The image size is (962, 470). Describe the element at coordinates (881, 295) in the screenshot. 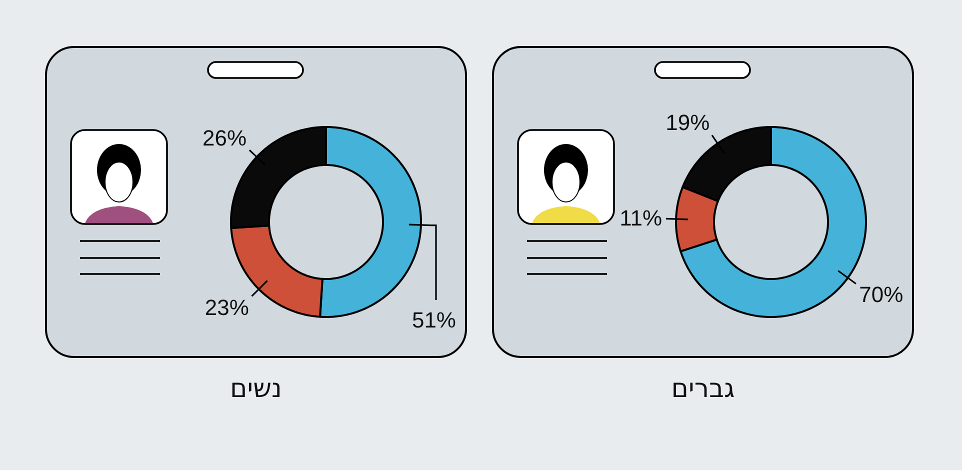

I see `data-label: 70%` at that location.